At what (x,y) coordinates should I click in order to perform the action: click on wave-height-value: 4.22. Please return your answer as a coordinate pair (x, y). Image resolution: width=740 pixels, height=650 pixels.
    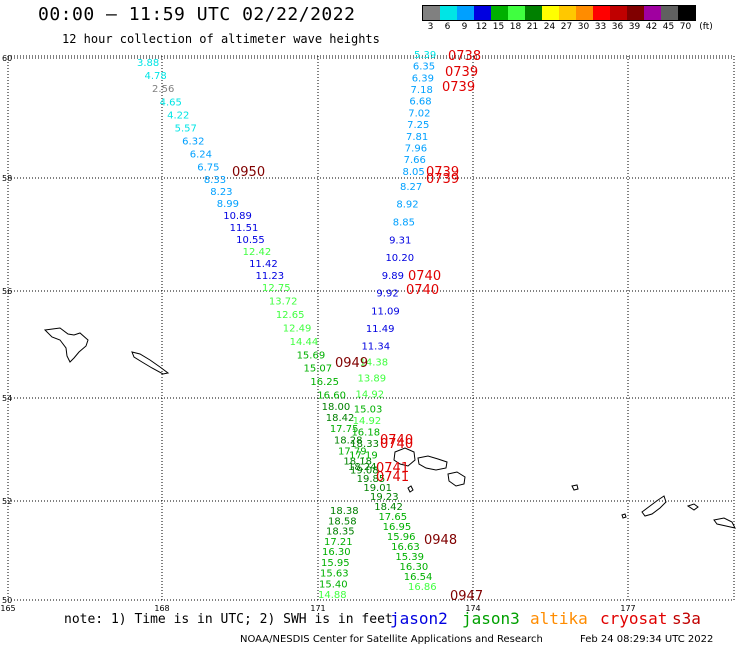
    Looking at the image, I should click on (178, 115).